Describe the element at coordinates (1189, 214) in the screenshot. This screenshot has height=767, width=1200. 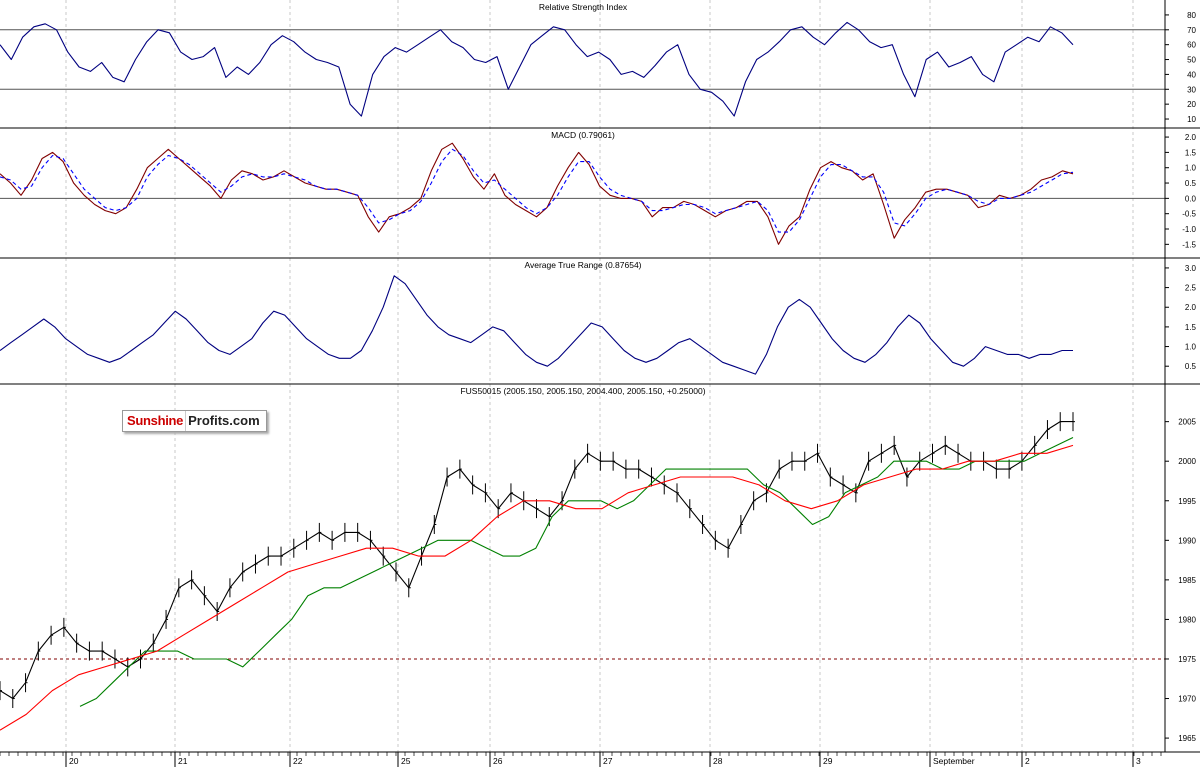
I see `y-tick-label: -0.5` at that location.